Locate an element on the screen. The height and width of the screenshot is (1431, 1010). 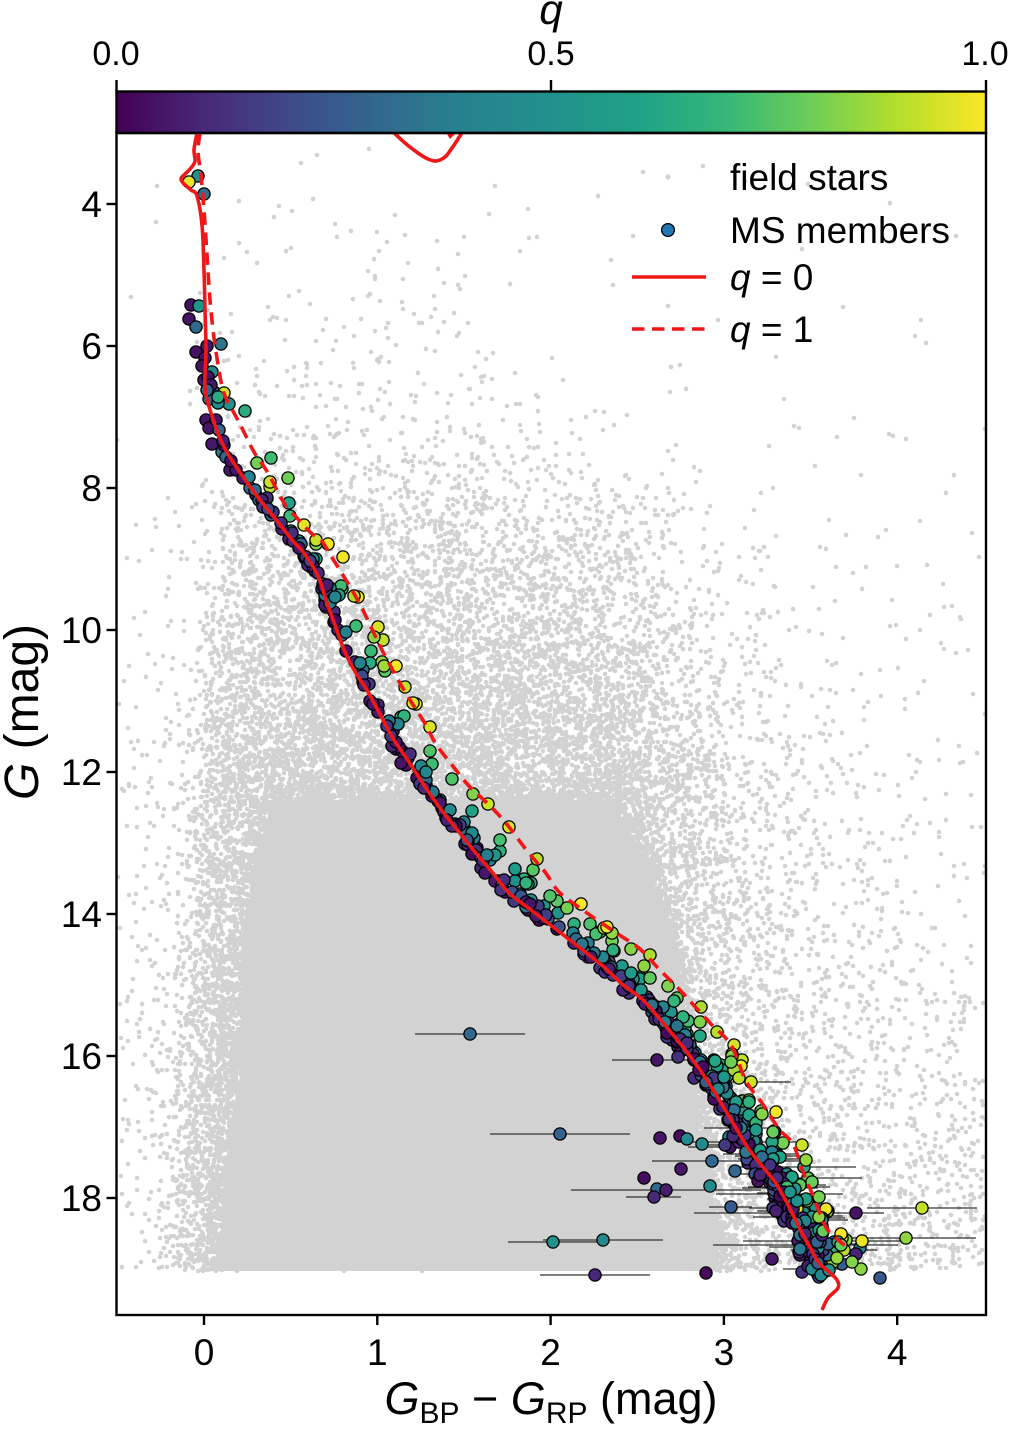
svg-text: q = 0 is located at coordinates (771, 277).